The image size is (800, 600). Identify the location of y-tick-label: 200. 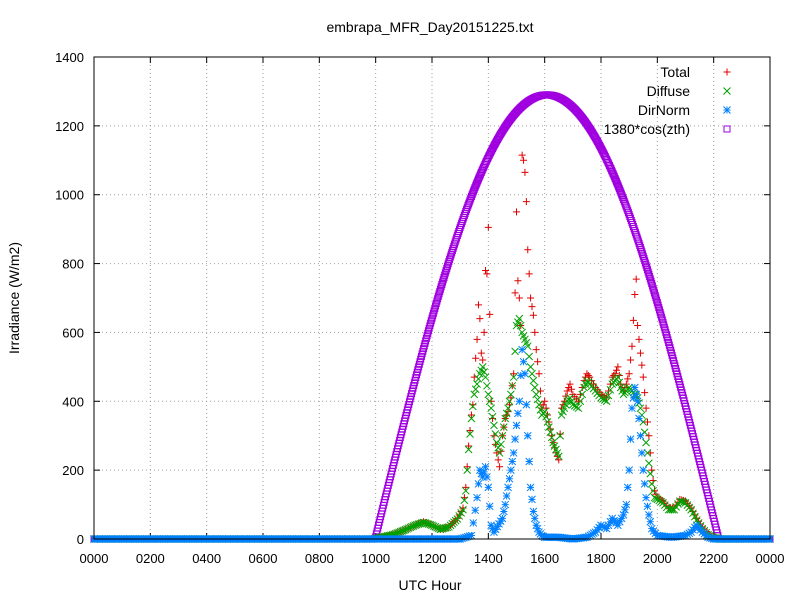
(73, 470).